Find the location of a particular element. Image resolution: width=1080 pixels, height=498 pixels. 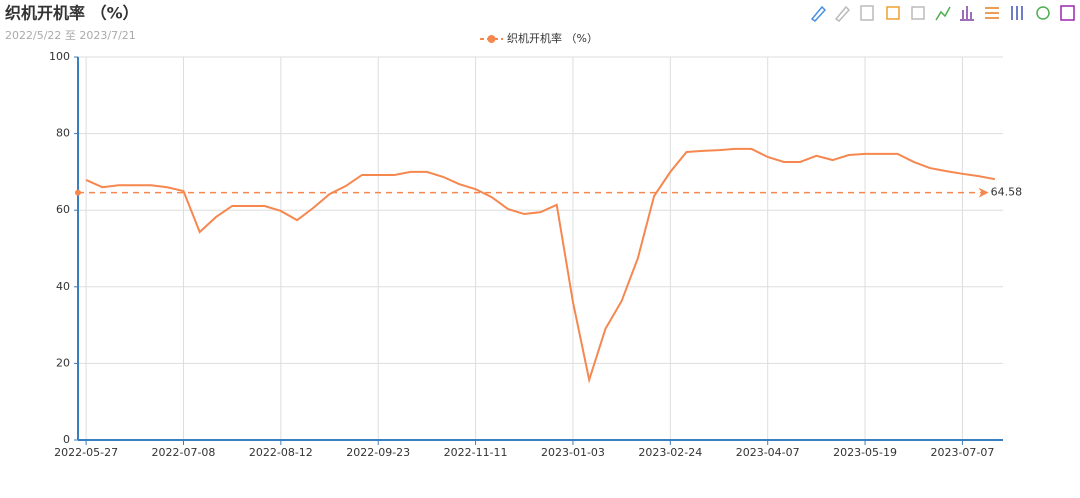

tool-save is located at coordinates (1067, 13).